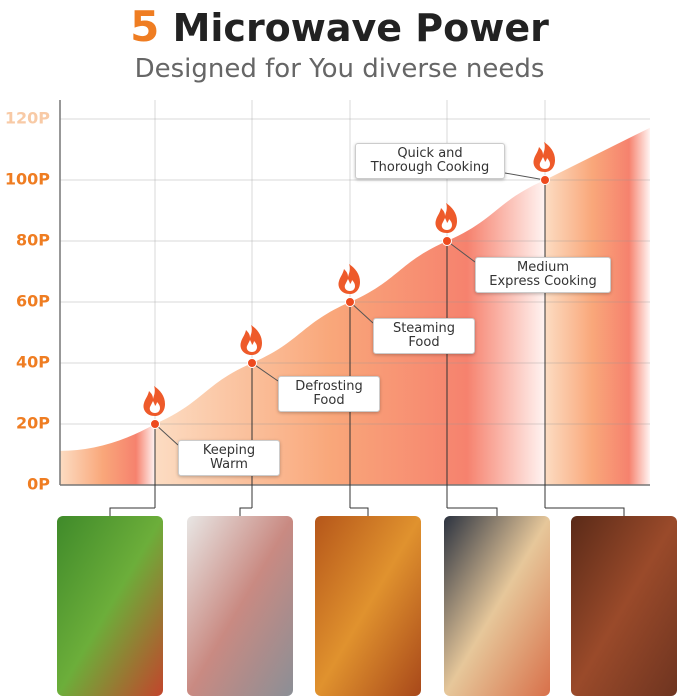  Describe the element at coordinates (424, 336) in the screenshot. I see `annotation: Steaming Food` at that location.